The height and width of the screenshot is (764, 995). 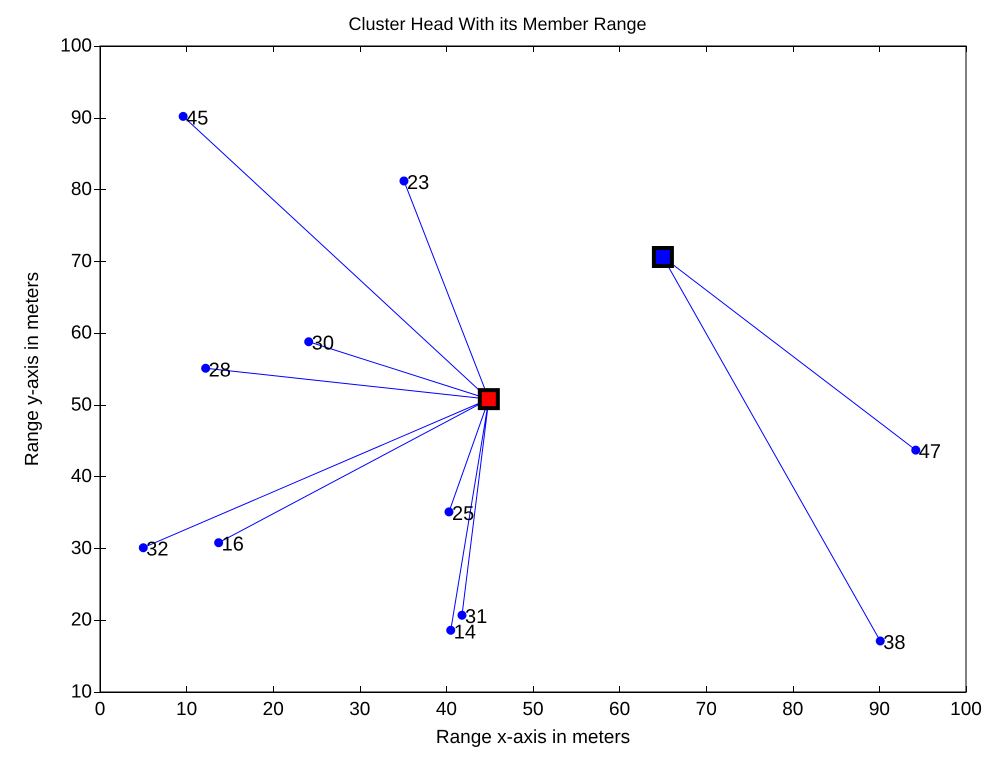 What do you see at coordinates (966, 709) in the screenshot?
I see `x-tick-label: 100` at bounding box center [966, 709].